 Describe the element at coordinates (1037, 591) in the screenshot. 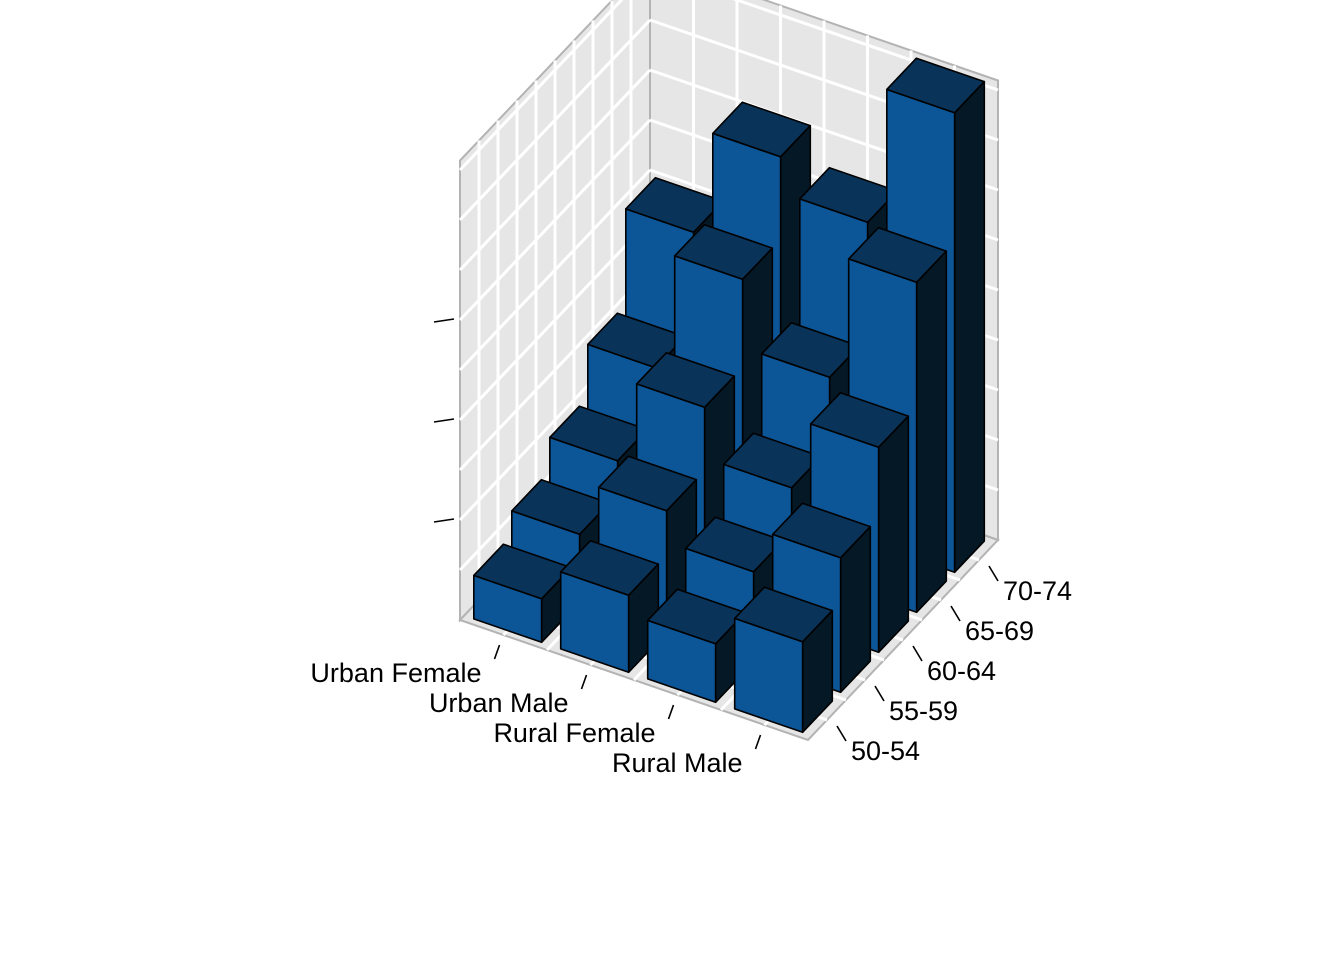

I see `y-tick-label: 70-74` at that location.